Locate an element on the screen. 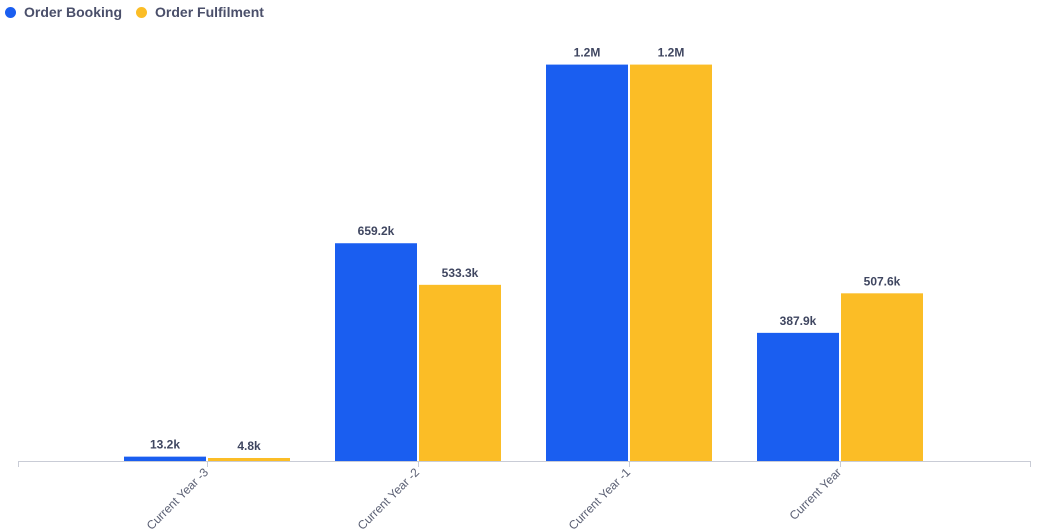 The height and width of the screenshot is (530, 1040). data-label-order-booking-1: 13.2k is located at coordinates (165, 445).